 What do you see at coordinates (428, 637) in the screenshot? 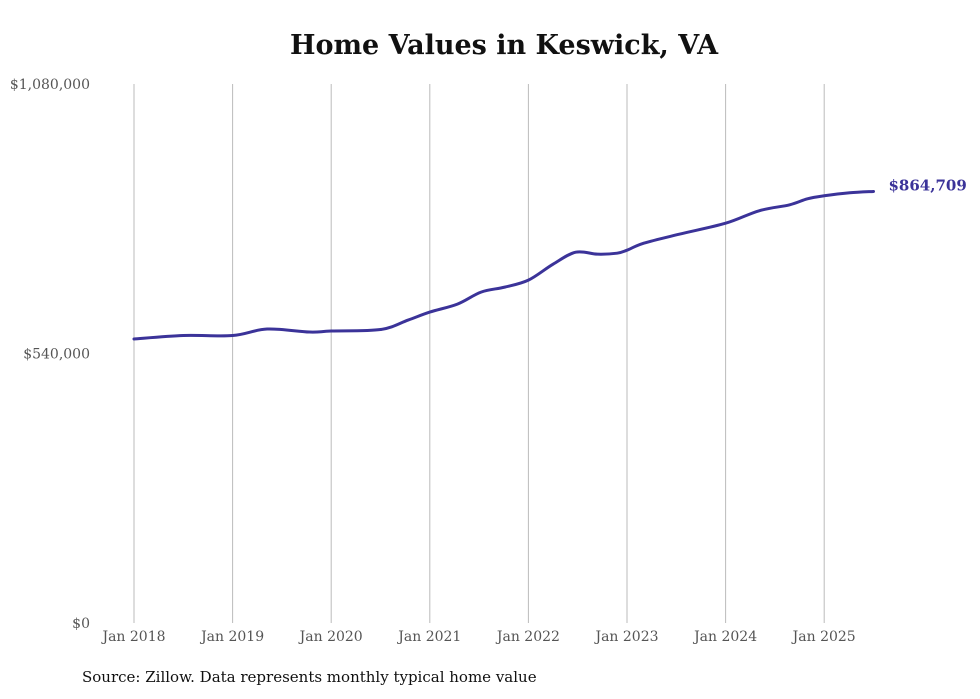
I see `x-tick-label: Jan 2021` at bounding box center [428, 637].